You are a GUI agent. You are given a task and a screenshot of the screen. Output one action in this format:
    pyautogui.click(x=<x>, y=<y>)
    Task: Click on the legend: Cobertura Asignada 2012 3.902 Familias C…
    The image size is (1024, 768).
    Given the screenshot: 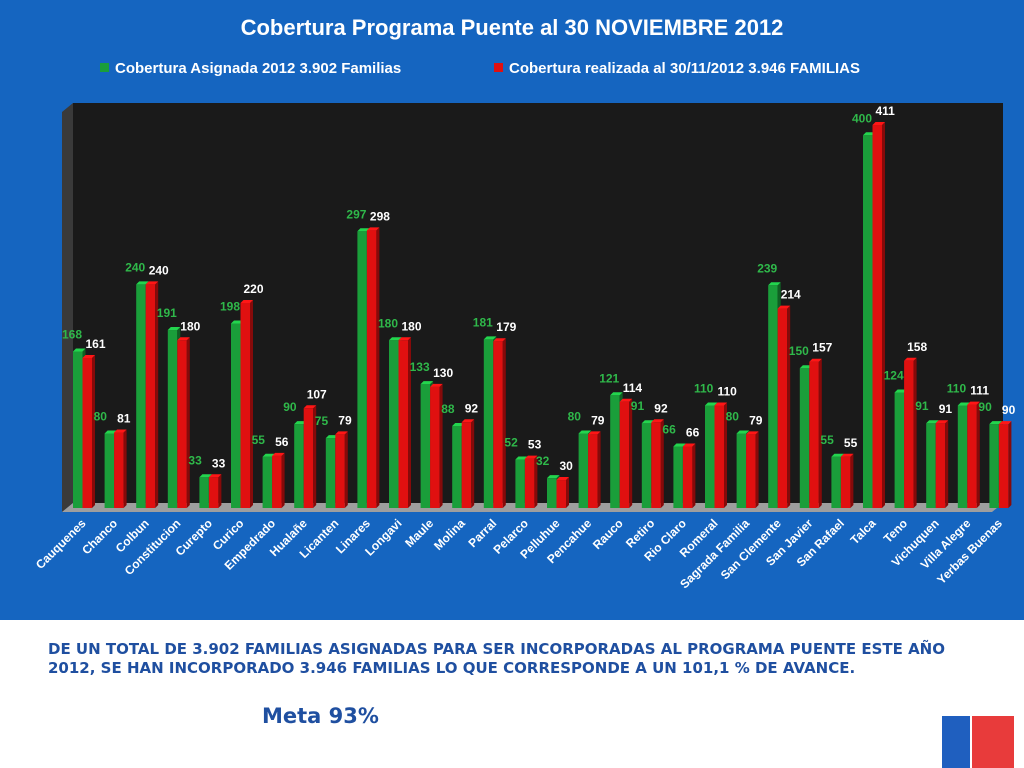 What is the action you would take?
    pyautogui.click(x=480, y=68)
    